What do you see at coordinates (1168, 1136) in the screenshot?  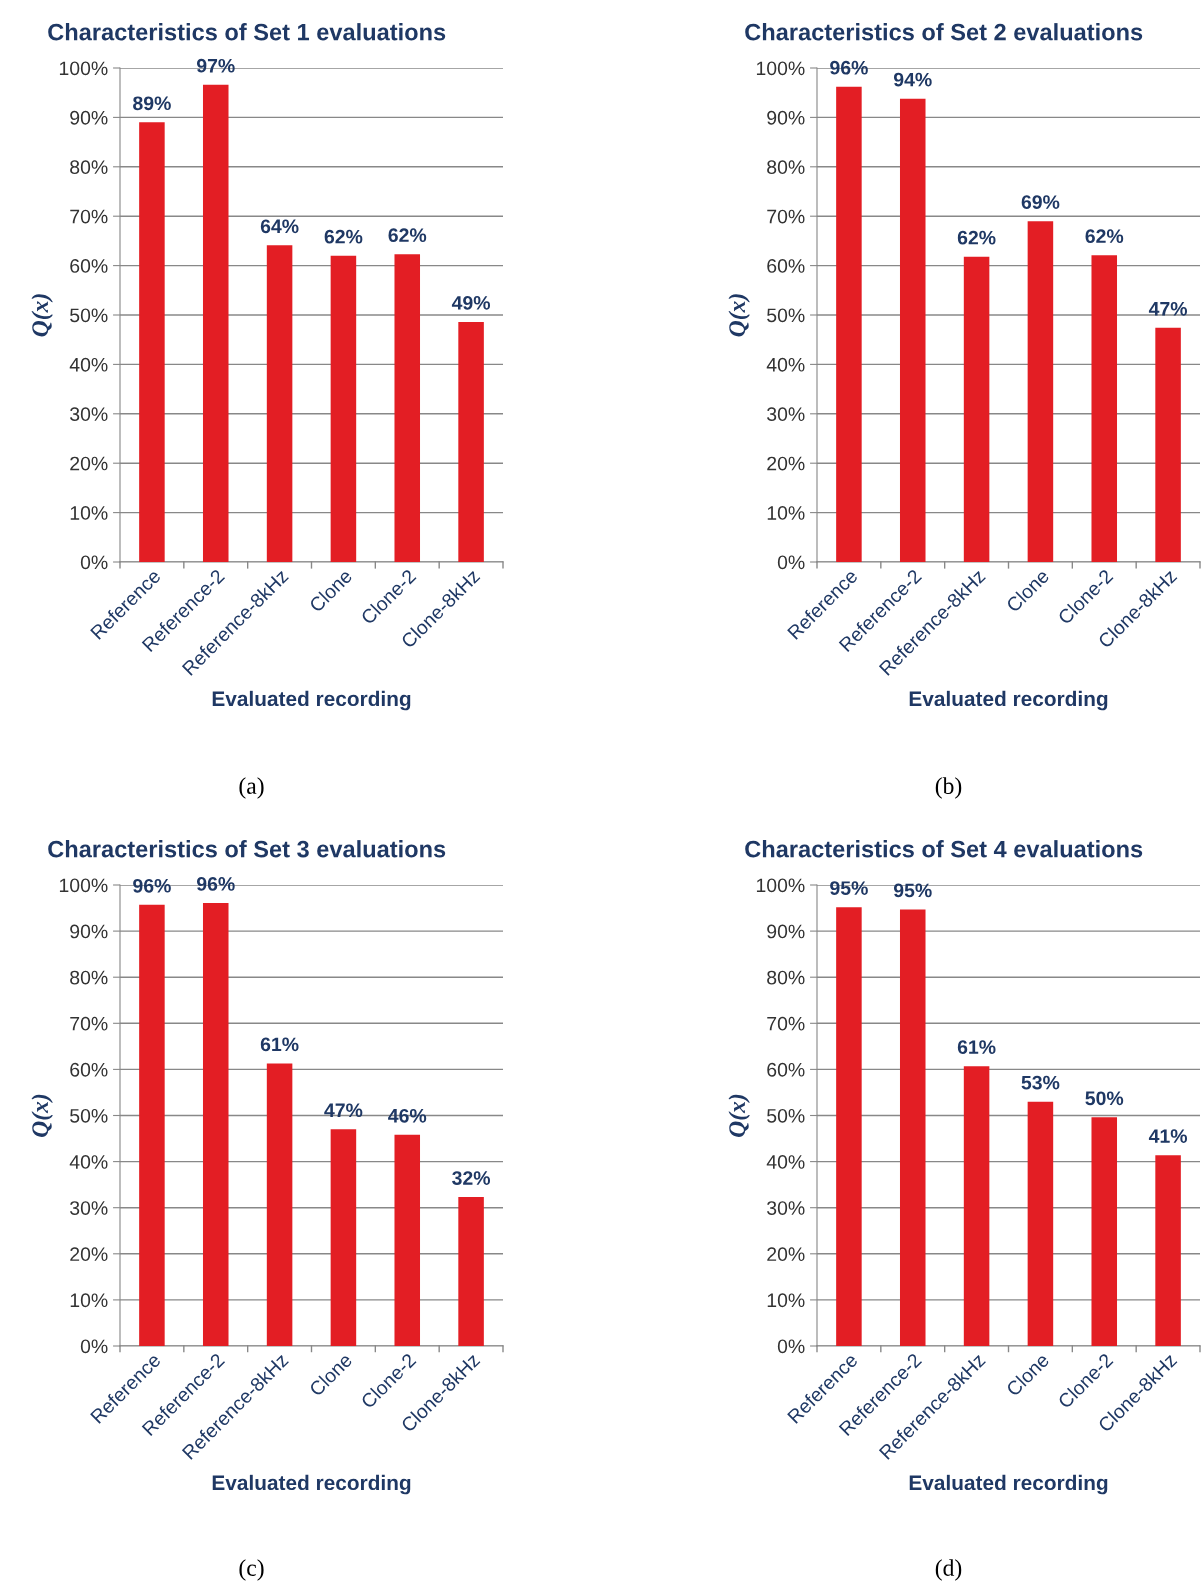 I see `data-label: 41%` at bounding box center [1168, 1136].